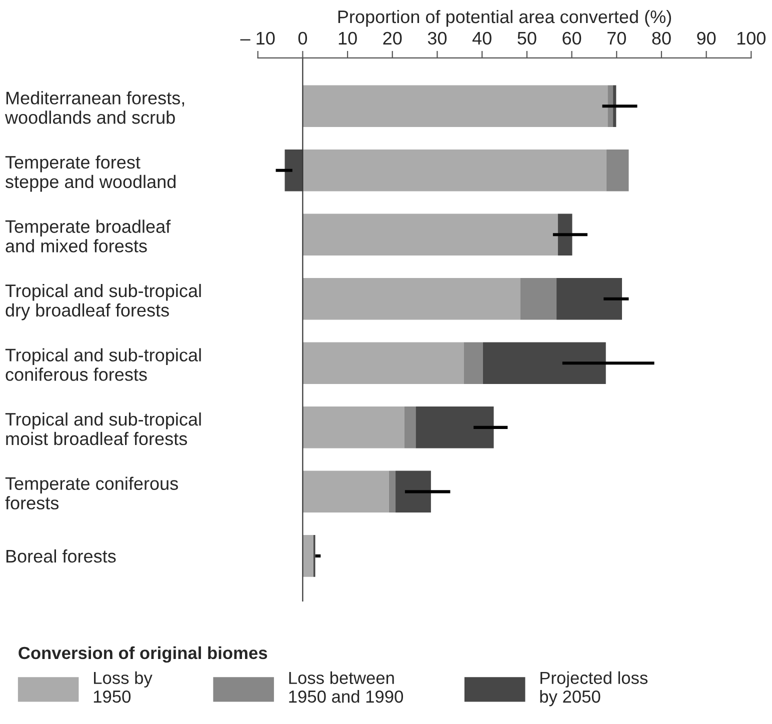 Image resolution: width=772 pixels, height=724 pixels. I want to click on x-tick-label: 30, so click(437, 38).